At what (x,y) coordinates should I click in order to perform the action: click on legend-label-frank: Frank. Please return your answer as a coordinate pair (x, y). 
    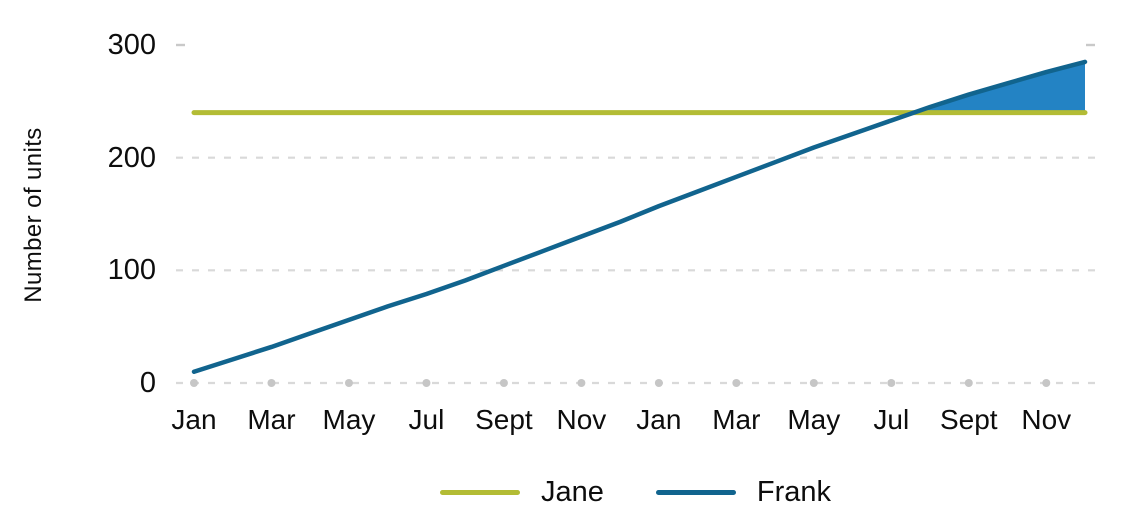
    Looking at the image, I should click on (794, 492).